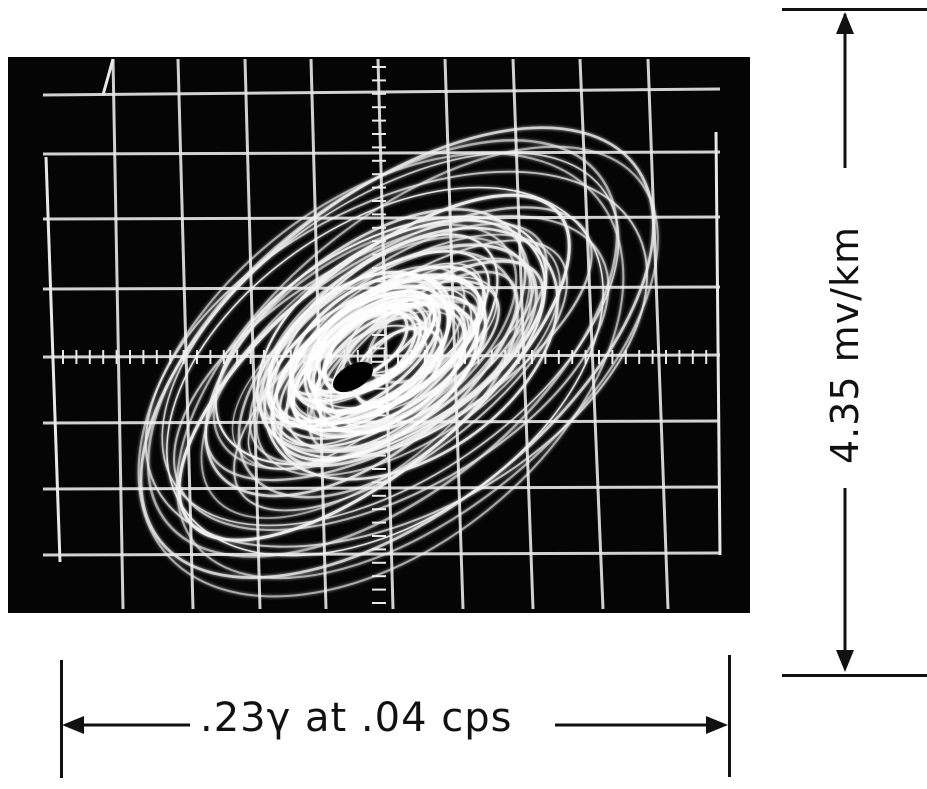 The image size is (927, 789). Describe the element at coordinates (845, 23) in the screenshot. I see `v-arrowhead-top` at that location.